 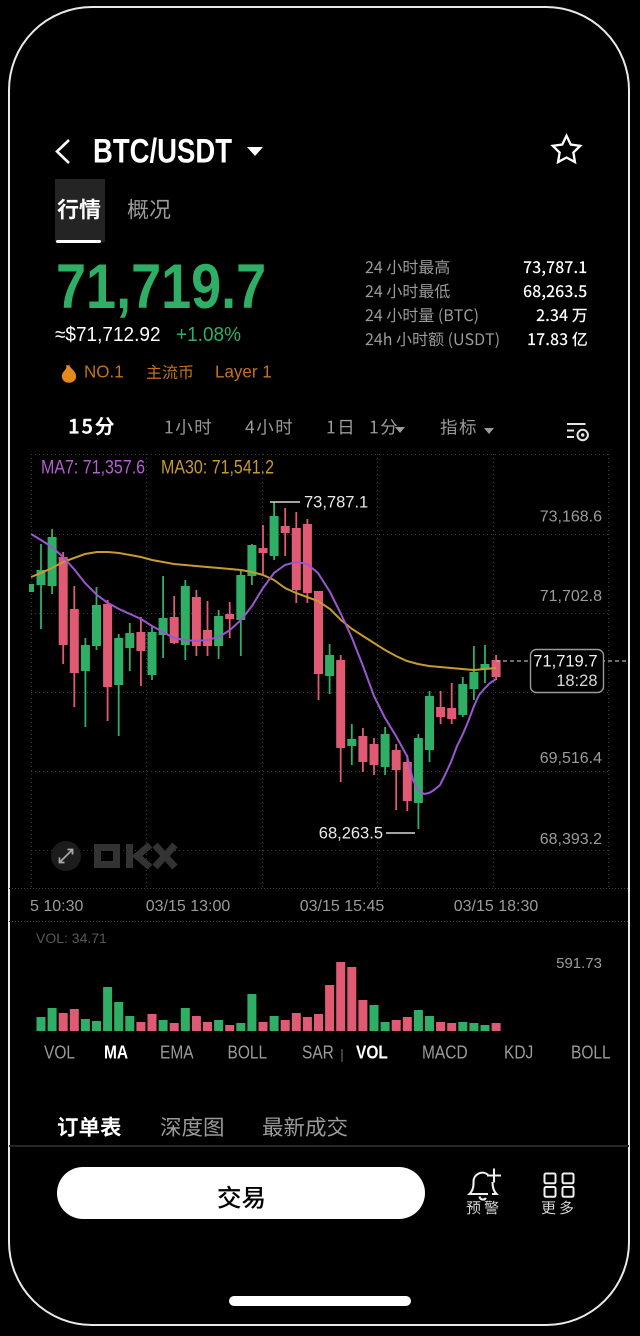 I want to click on svg-text: VOL: 34.71, so click(x=71, y=938).